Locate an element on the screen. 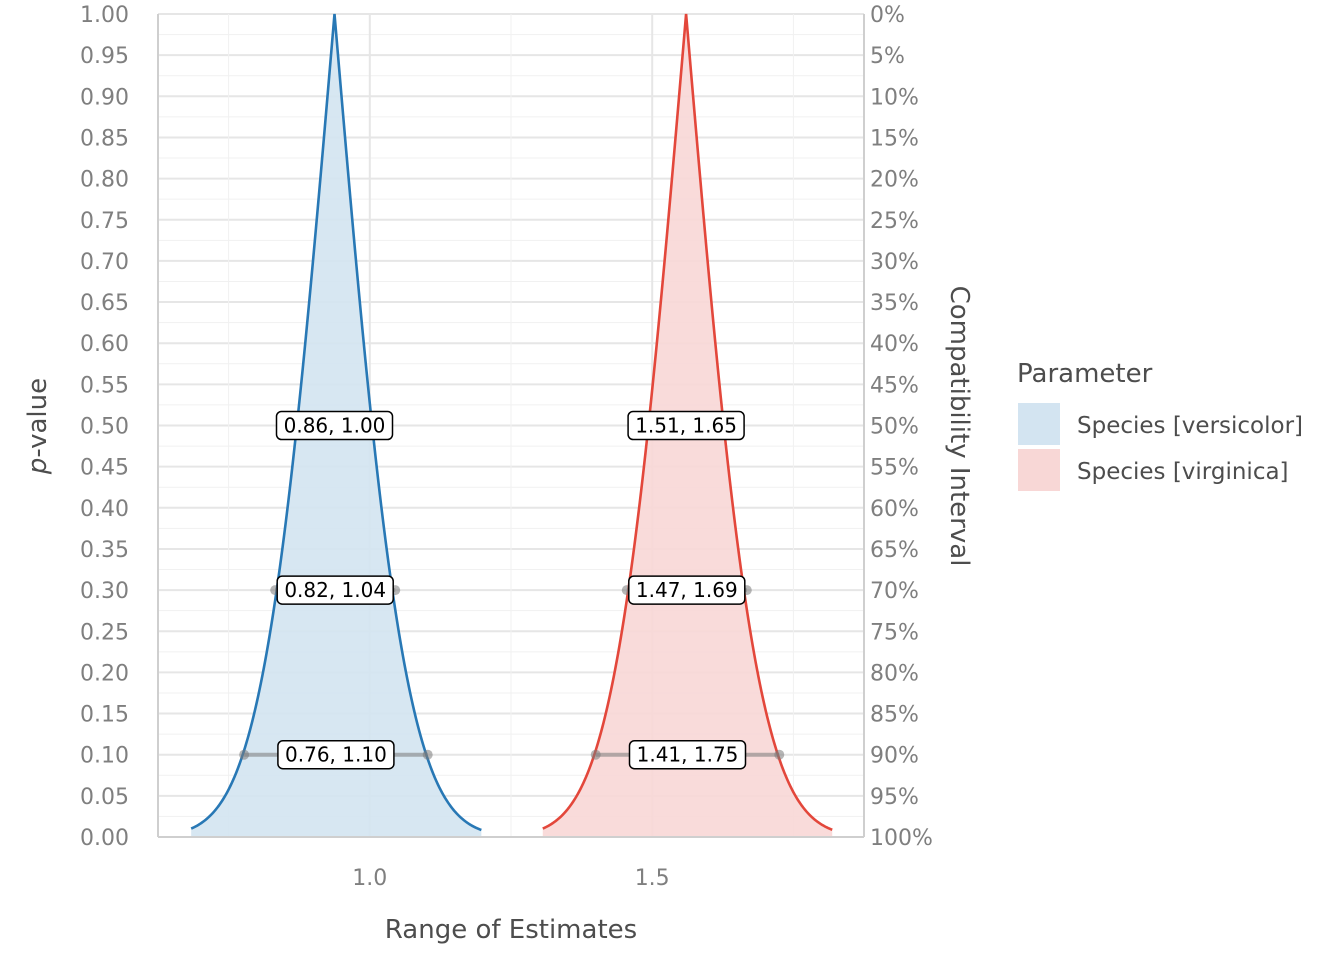 The height and width of the screenshot is (960, 1344). y2-tick-label: 70% is located at coordinates (894, 591).